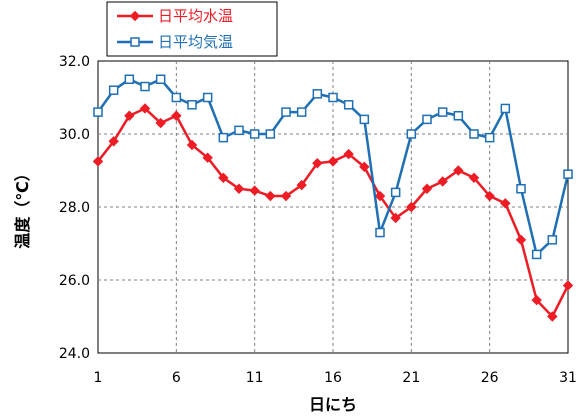  I want to click on x-tick-label: 21, so click(411, 378).